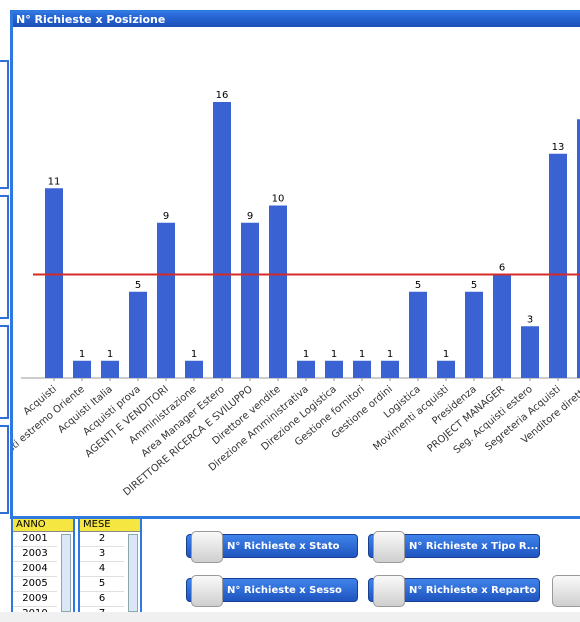 This screenshot has width=580, height=622. I want to click on button: N° Richieste x Sesso, so click(272, 591).